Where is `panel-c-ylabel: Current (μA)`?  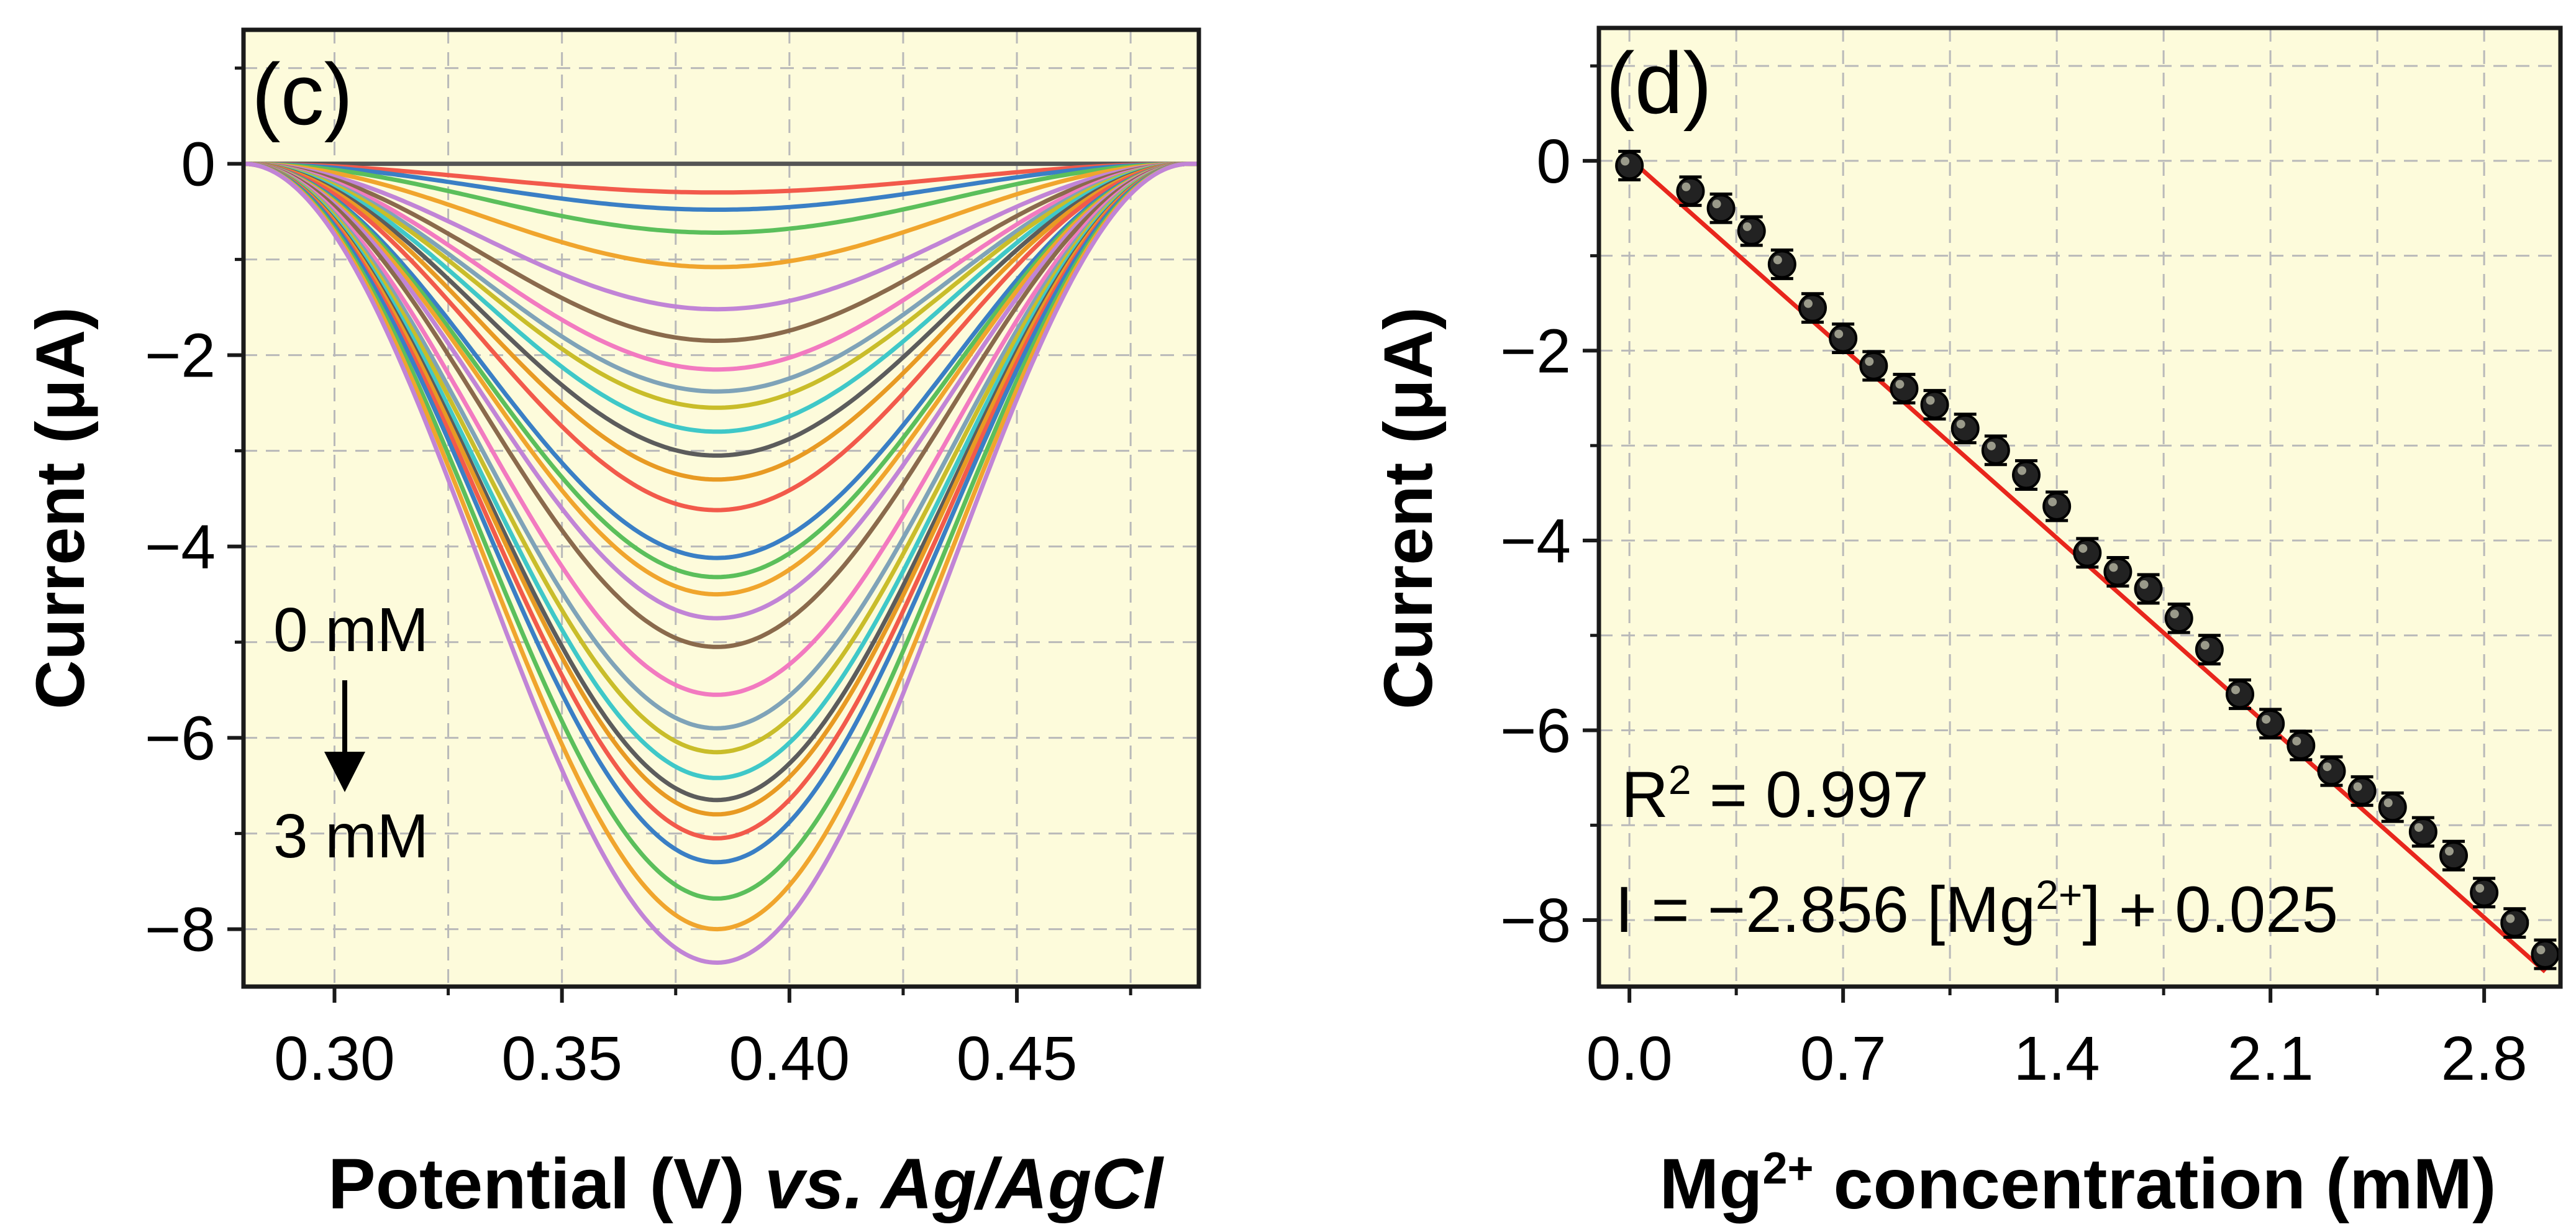 panel-c-ylabel: Current (μA) is located at coordinates (60, 508).